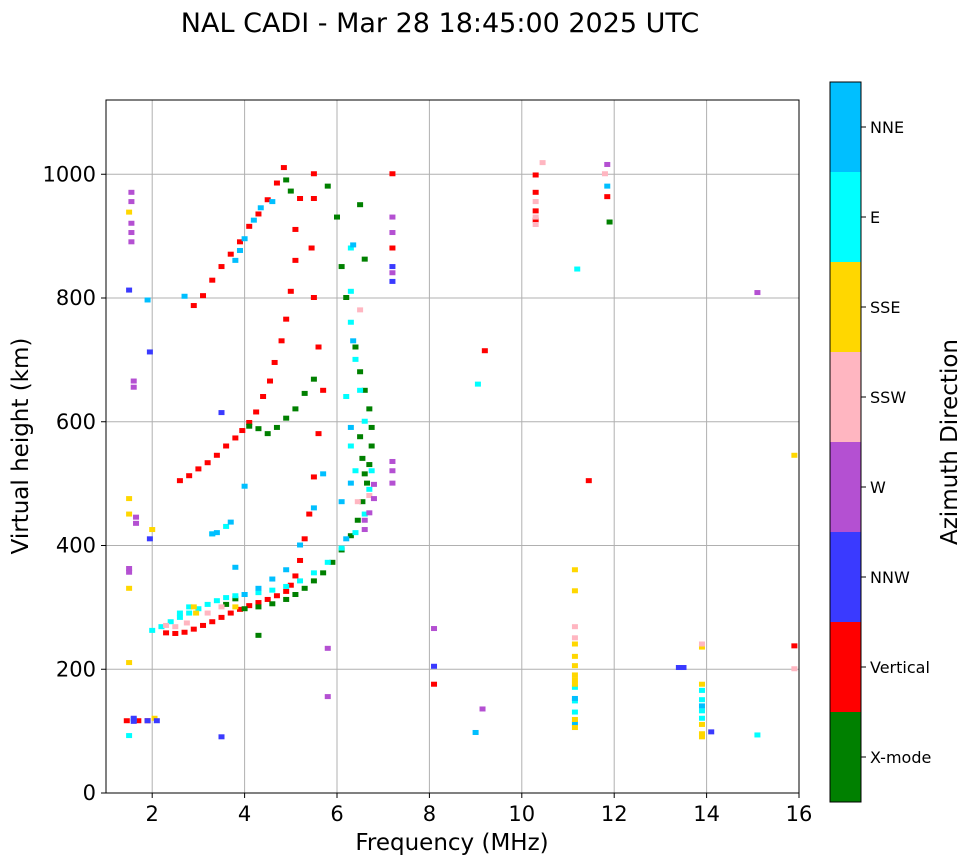 This screenshot has height=865, width=972. I want to click on x-tick-label: 10, so click(521, 814).